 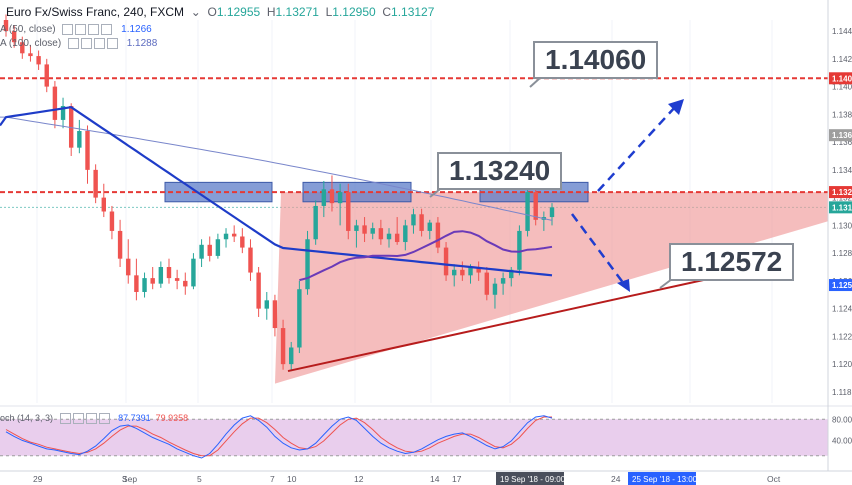 What do you see at coordinates (840, 135) in the screenshot?
I see `price-marker: 1.136` at bounding box center [840, 135].